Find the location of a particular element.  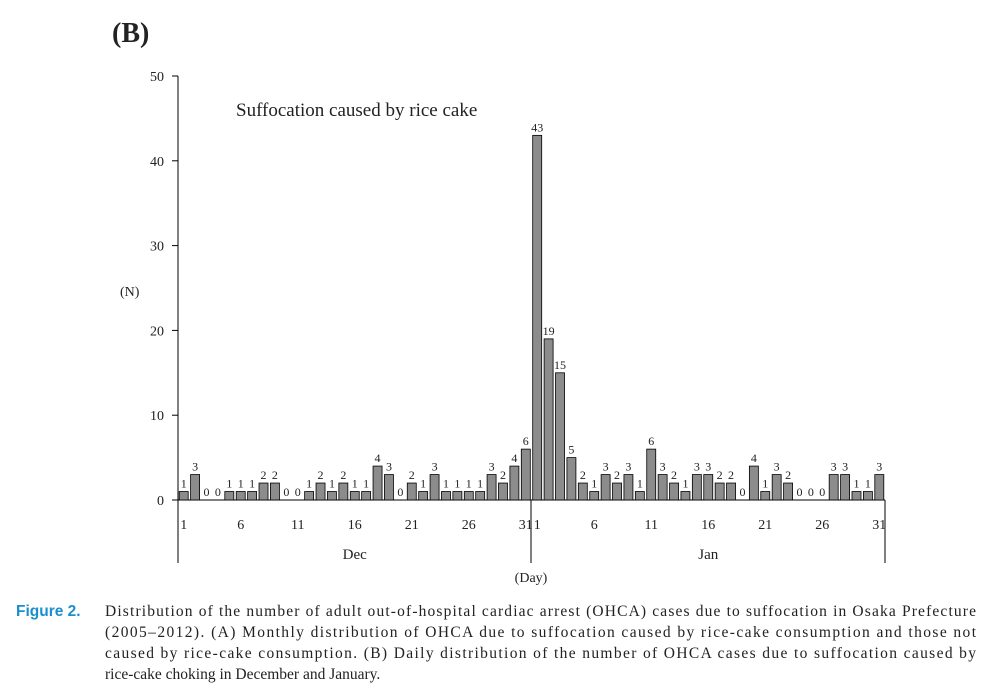

group-label: Dec is located at coordinates (355, 555).